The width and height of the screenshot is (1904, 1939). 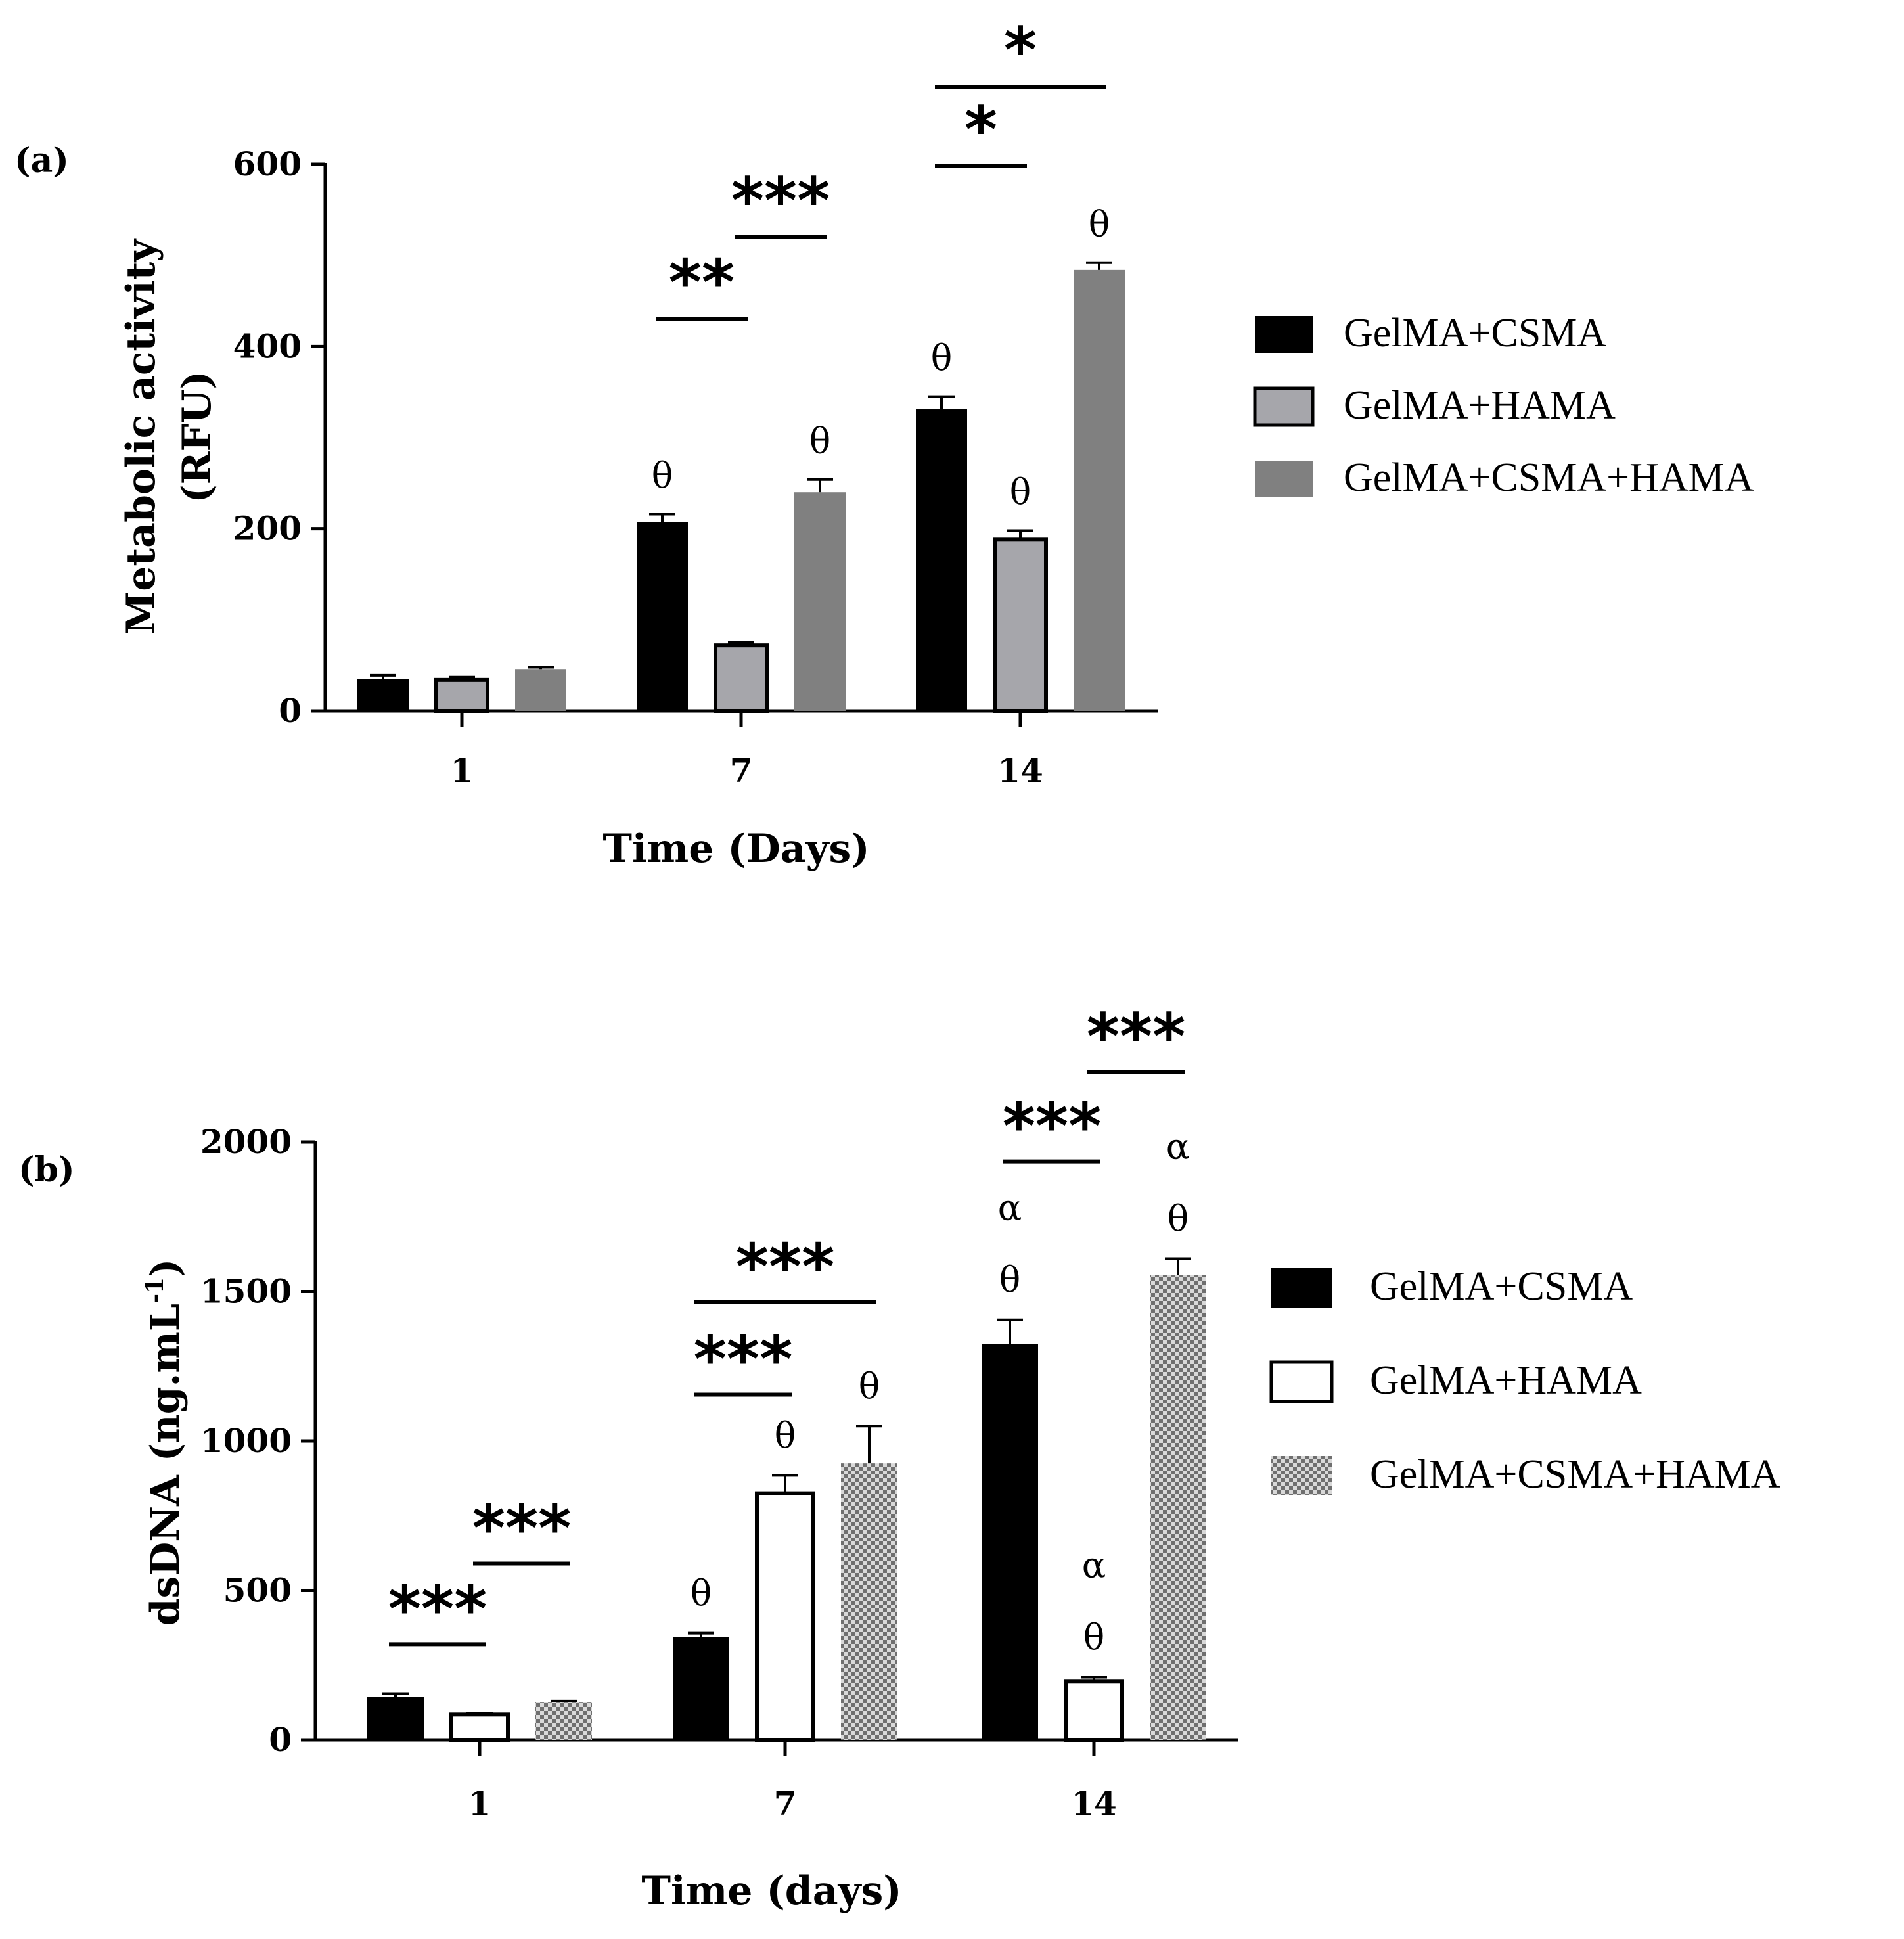 I want to click on y-tick-label: 500, so click(x=257, y=1591).